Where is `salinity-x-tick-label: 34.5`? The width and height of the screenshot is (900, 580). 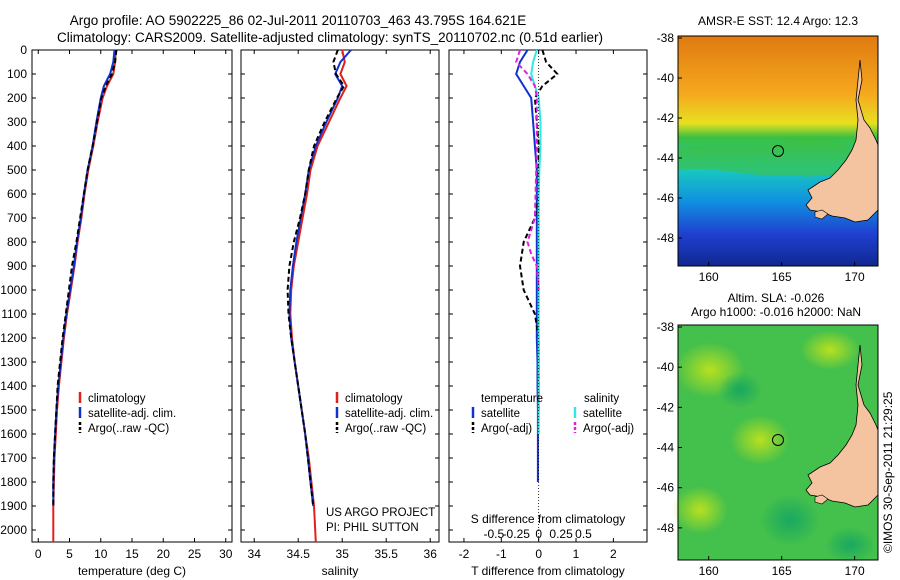 salinity-x-tick-label: 34.5 is located at coordinates (299, 554).